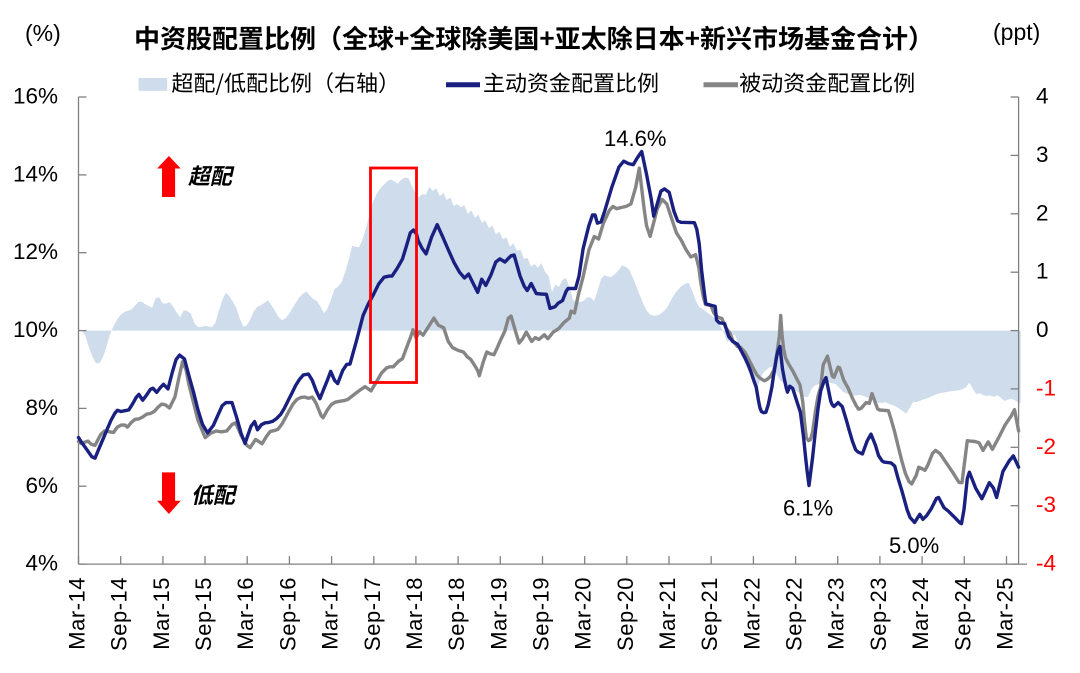 Image resolution: width=1080 pixels, height=673 pixels. I want to click on svg-text: (ppt), so click(1016, 32).